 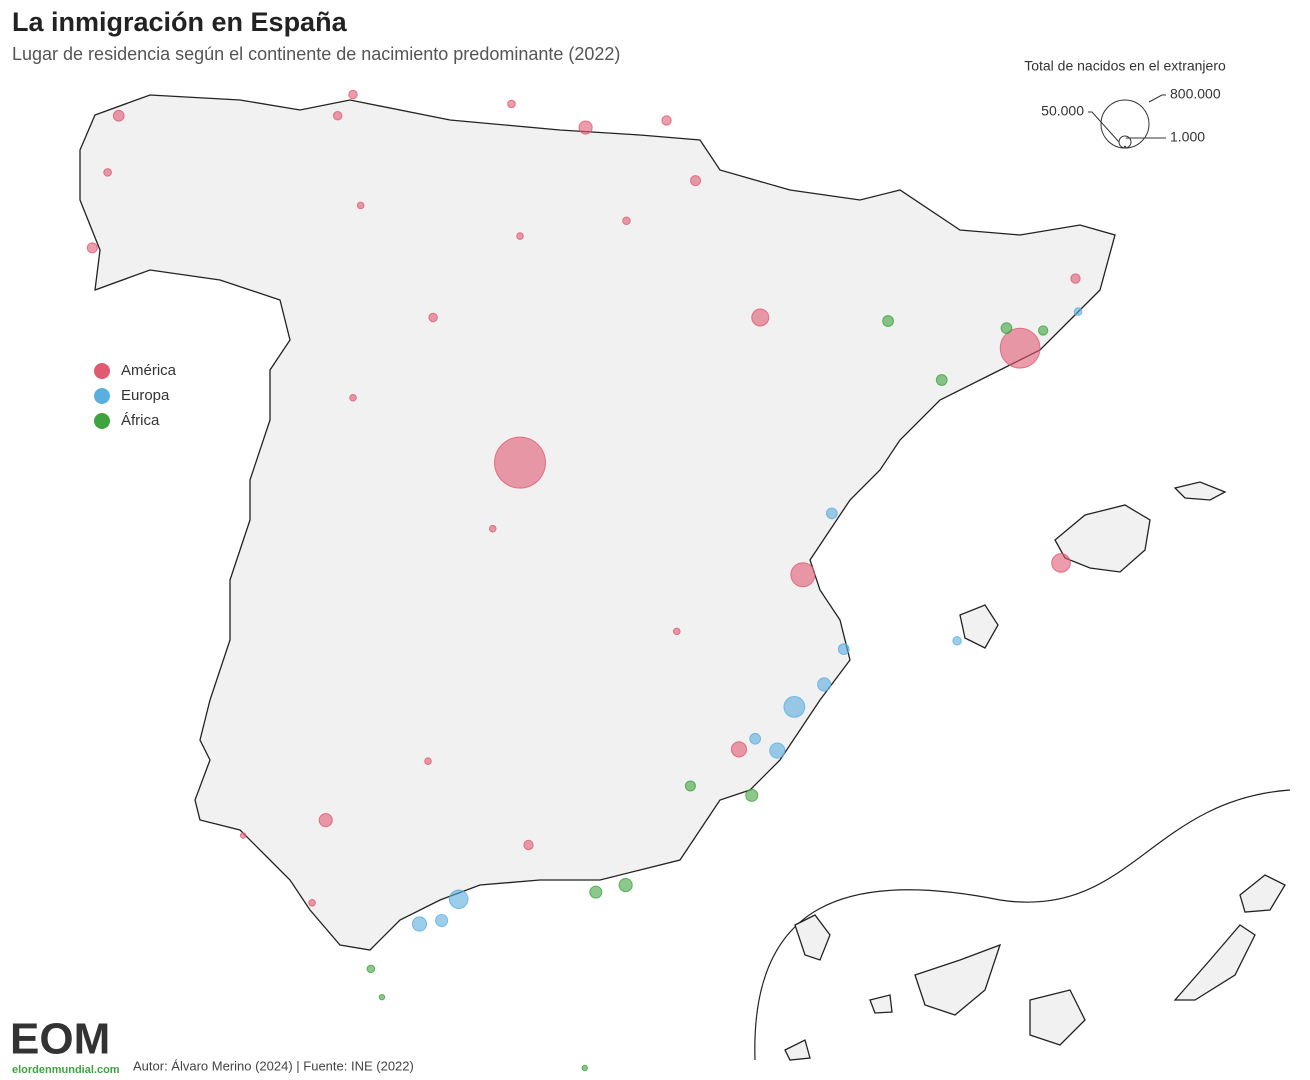 I want to click on logo: EOM elordenmundial.com, so click(x=65, y=1045).